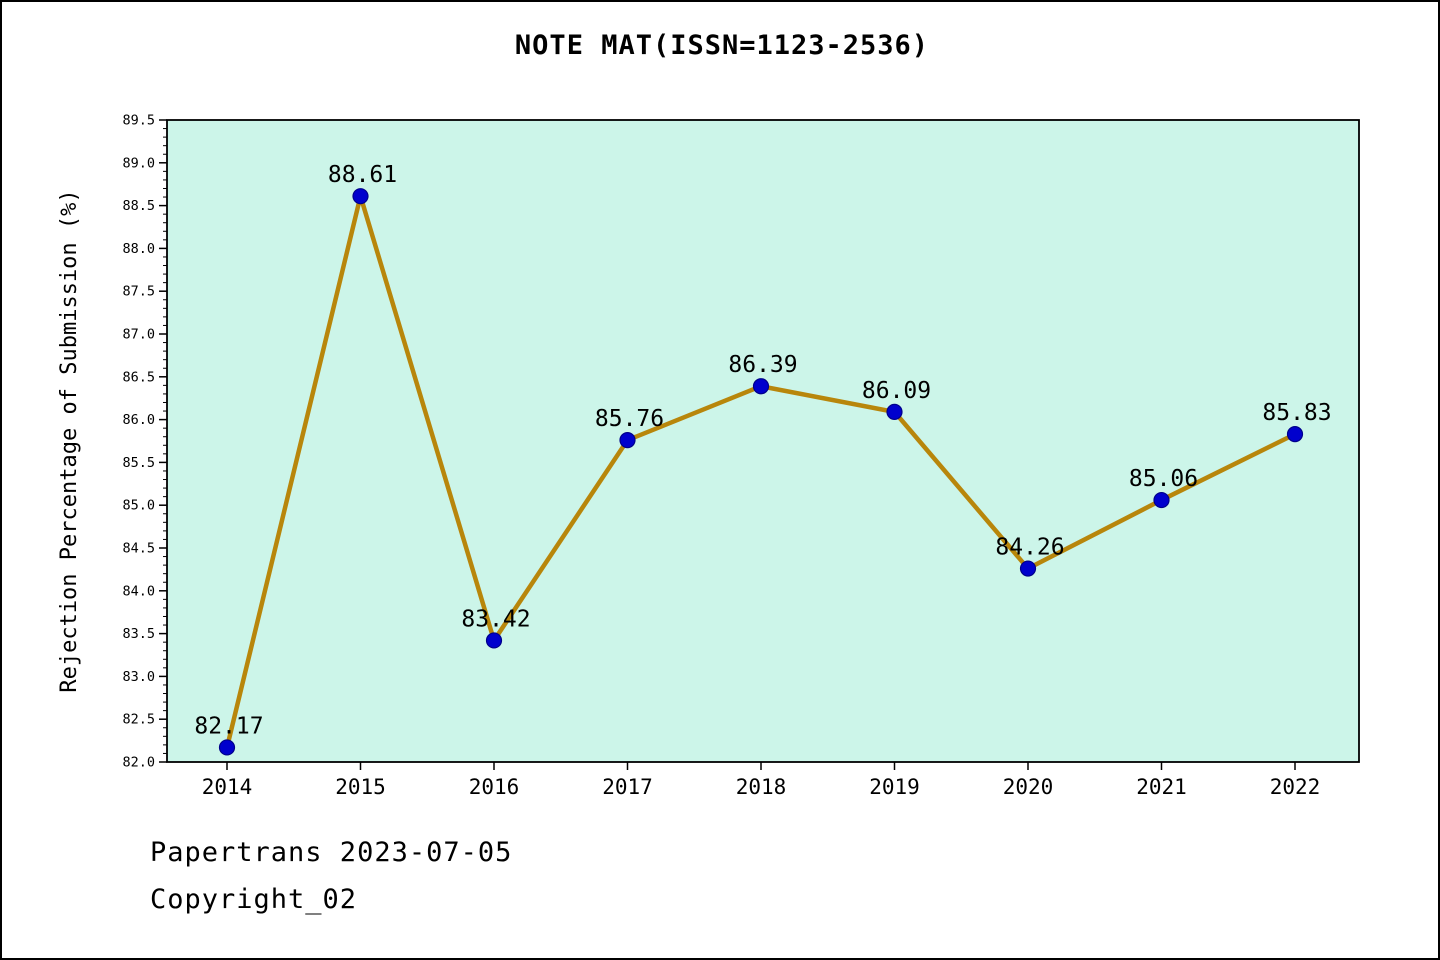 Image resolution: width=1440 pixels, height=960 pixels. Describe the element at coordinates (1028, 787) in the screenshot. I see `svg-text: 2020` at that location.